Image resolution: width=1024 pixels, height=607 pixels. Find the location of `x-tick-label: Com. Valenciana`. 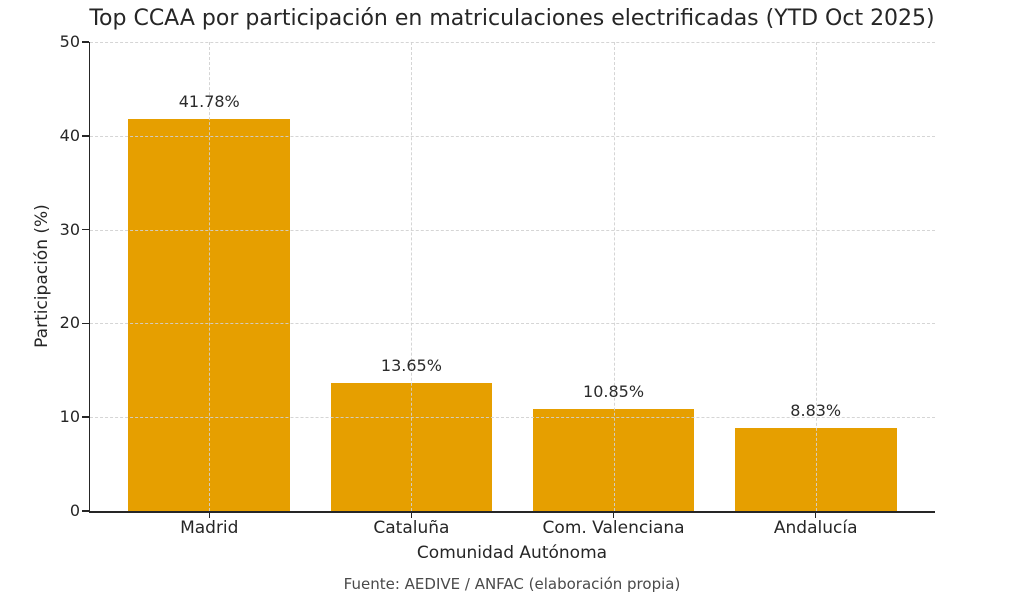

x-tick-label: Com. Valenciana is located at coordinates (613, 528).